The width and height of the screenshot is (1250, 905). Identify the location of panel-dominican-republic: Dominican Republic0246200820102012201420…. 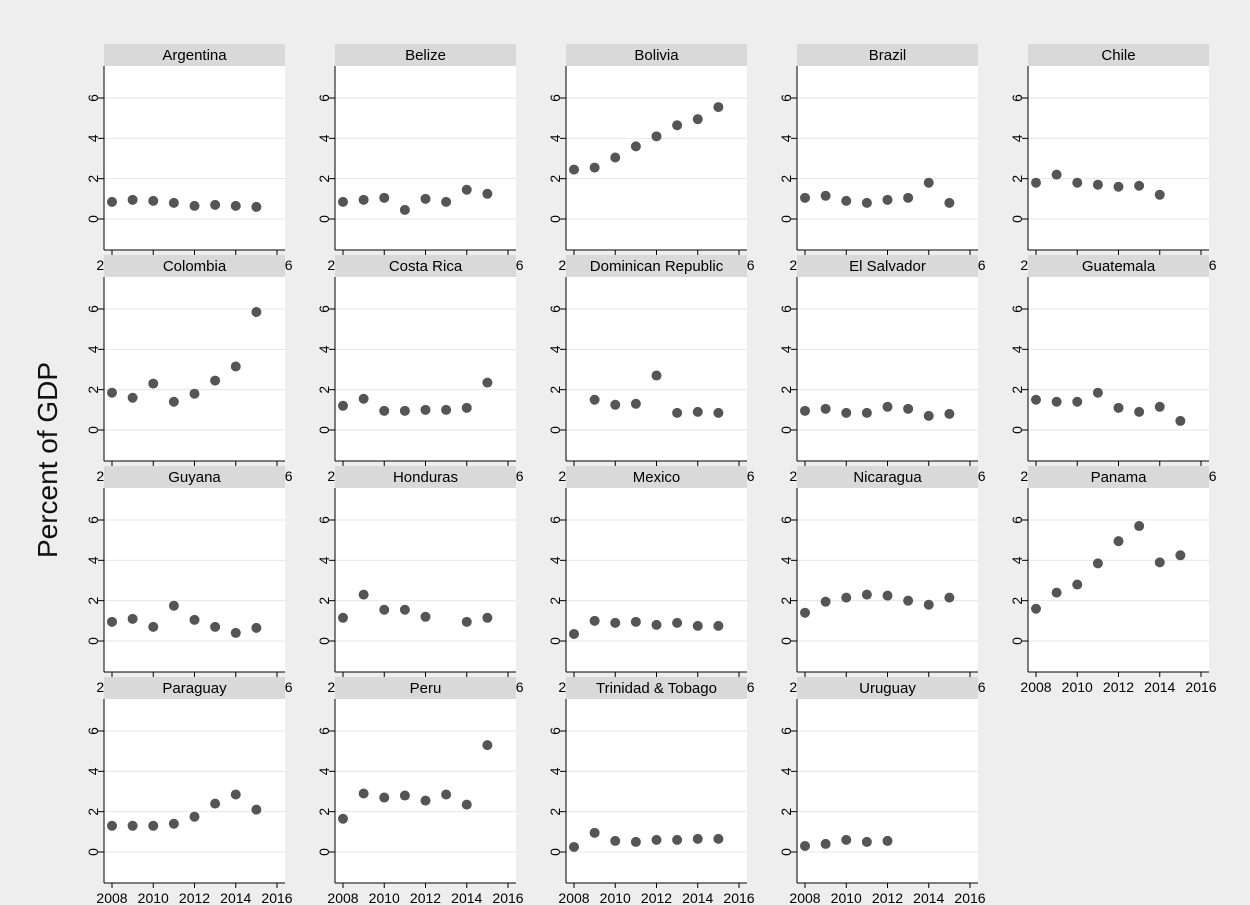
(651, 369).